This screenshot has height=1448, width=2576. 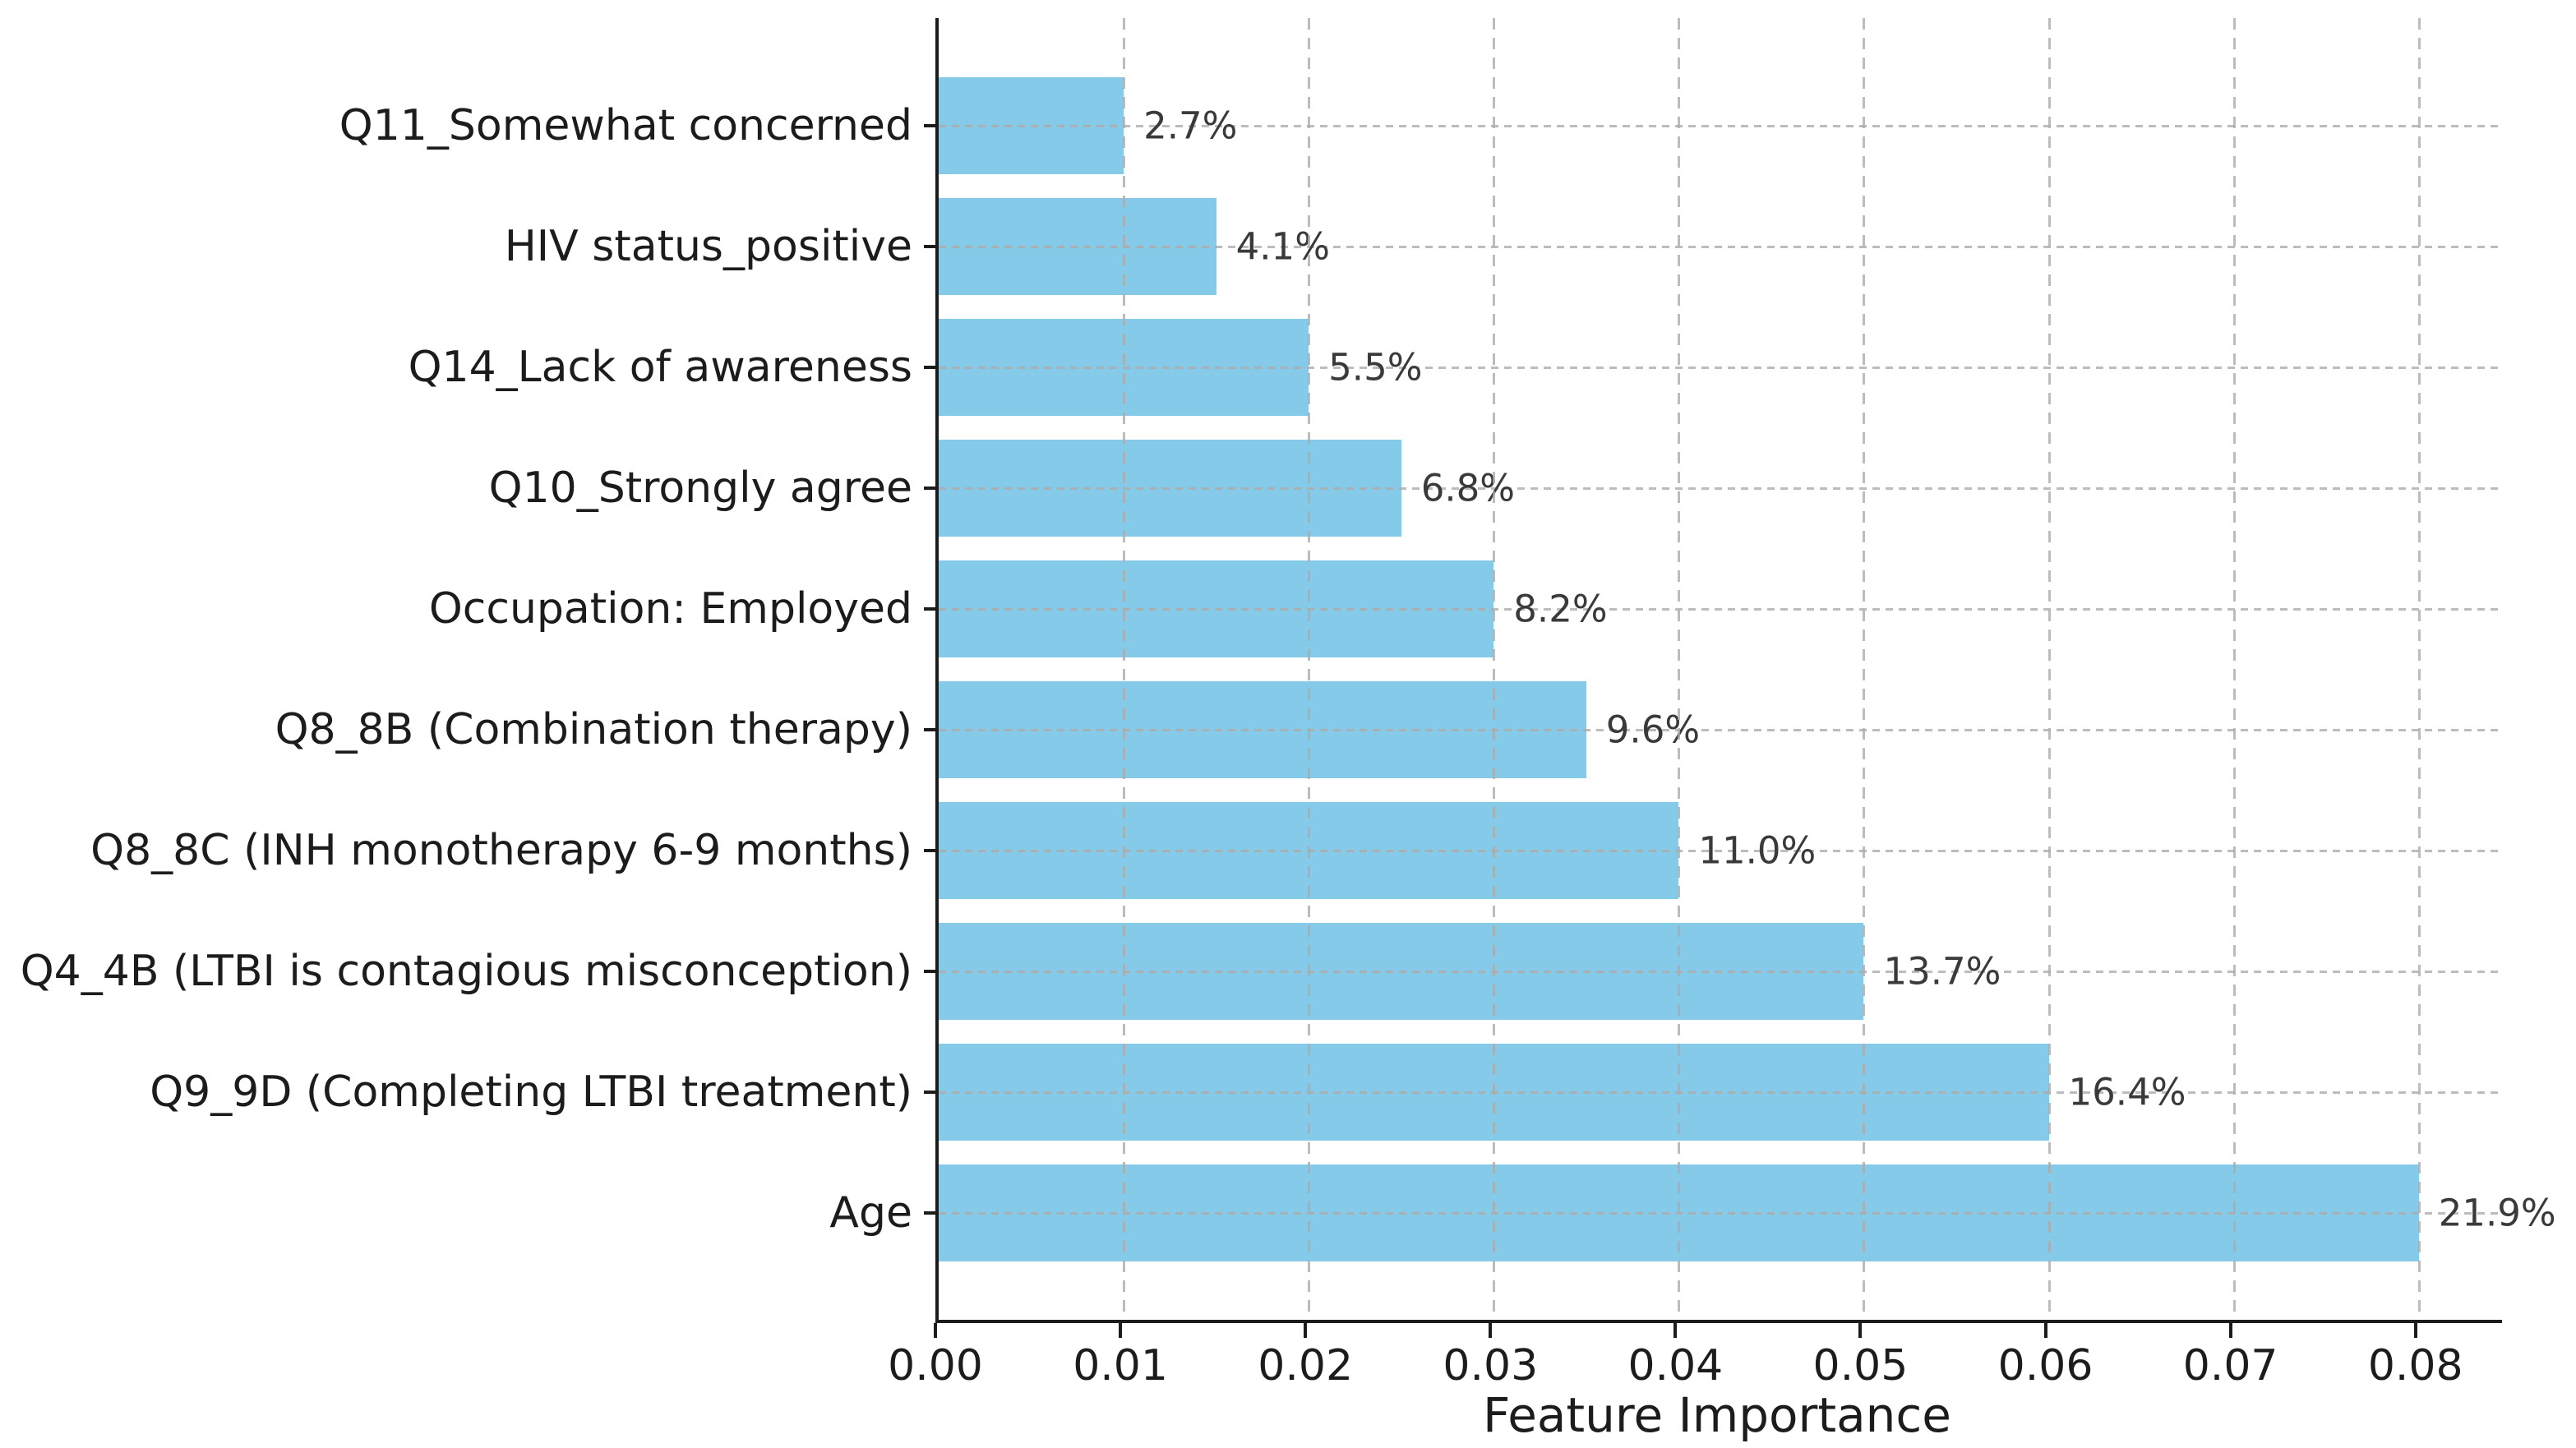 I want to click on x-tick-label: 0.02, so click(x=1306, y=1365).